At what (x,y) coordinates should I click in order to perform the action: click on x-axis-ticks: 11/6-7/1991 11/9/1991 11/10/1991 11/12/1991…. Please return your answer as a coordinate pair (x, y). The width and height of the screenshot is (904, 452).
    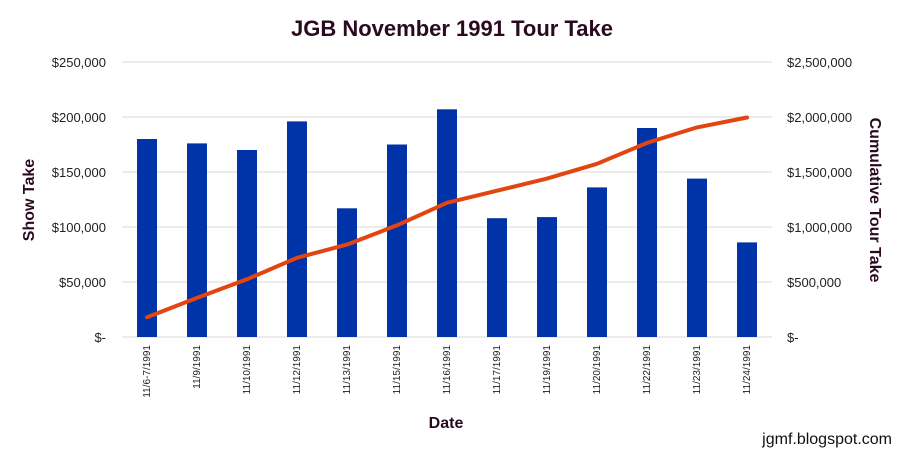
    Looking at the image, I should click on (447, 371).